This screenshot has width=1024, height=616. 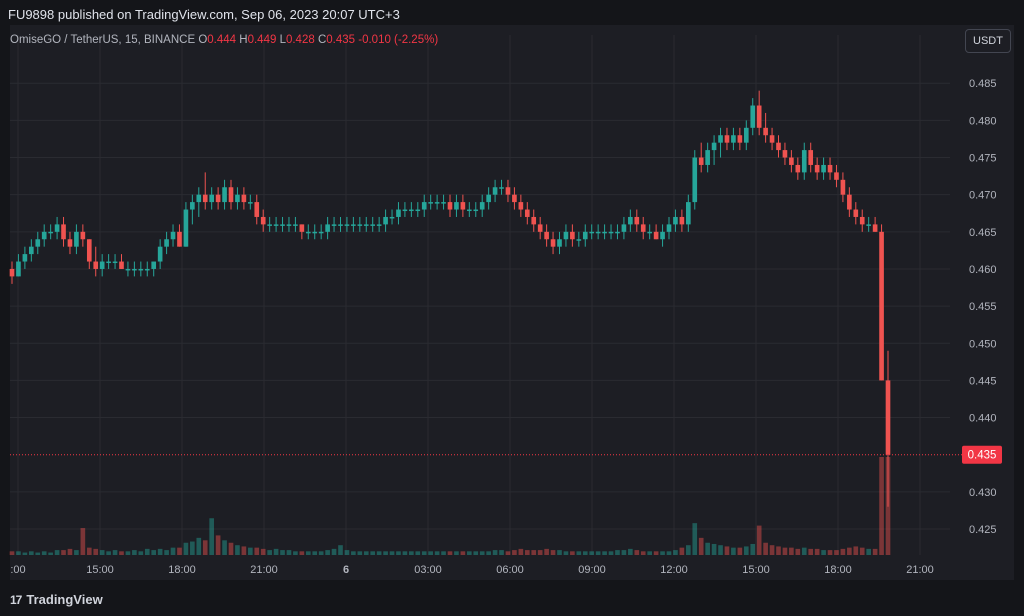 What do you see at coordinates (988, 41) in the screenshot?
I see `currency-unit-button: USDT` at bounding box center [988, 41].